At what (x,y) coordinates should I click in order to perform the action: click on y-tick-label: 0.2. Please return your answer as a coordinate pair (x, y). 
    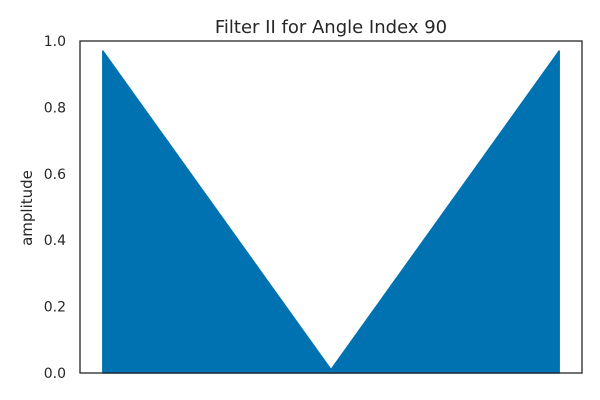
    Looking at the image, I should click on (55, 308).